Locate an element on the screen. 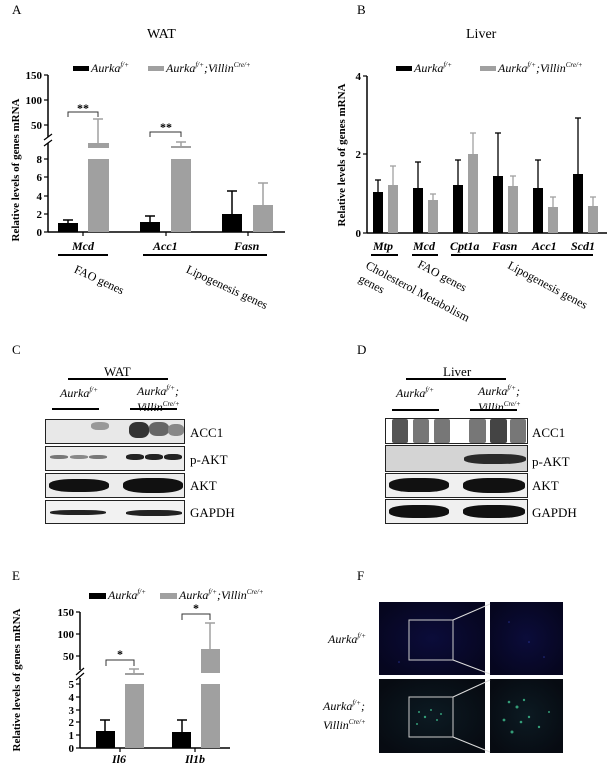  legend-a-ctrl: Aurkaf/+ is located at coordinates (110, 68).